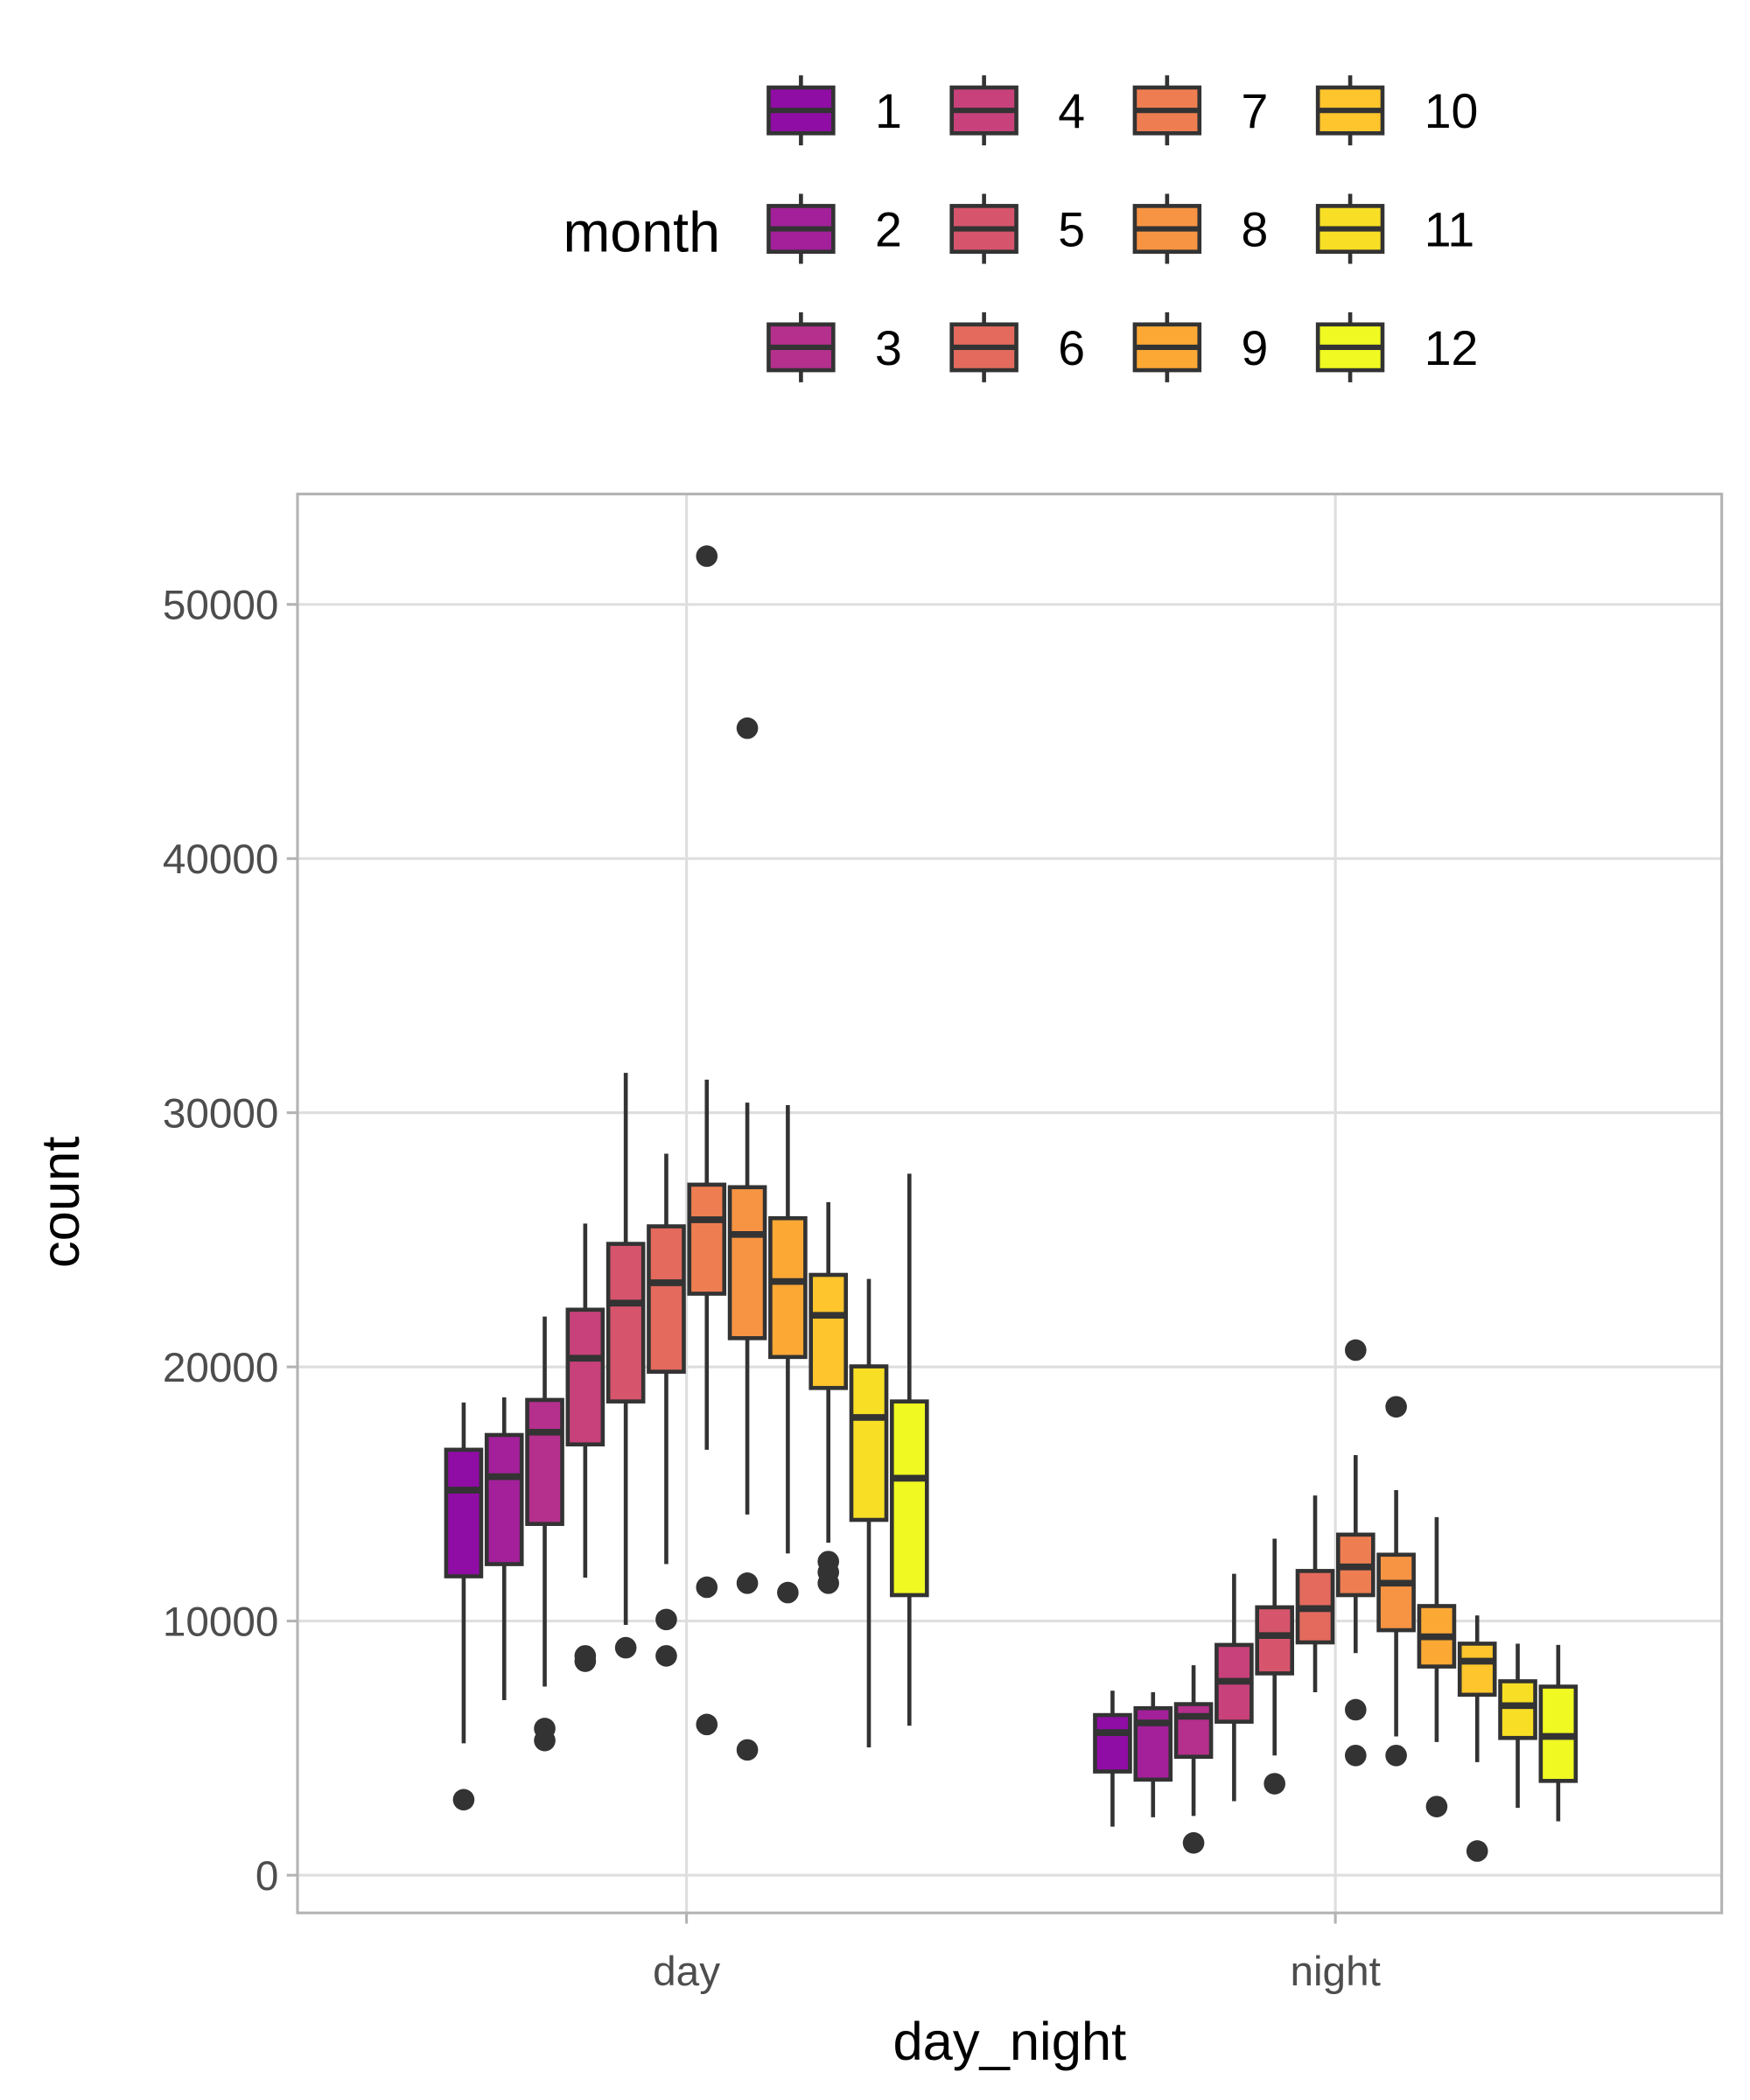  I want to click on legend-label: 7, so click(1254, 111).